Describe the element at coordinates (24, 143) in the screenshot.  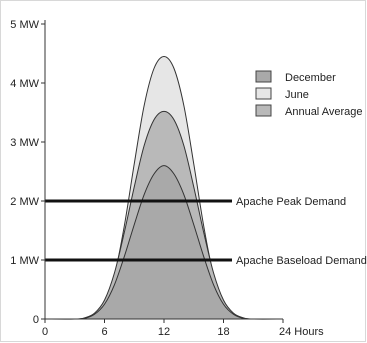
I see `y-tick-label: 3 MW` at that location.